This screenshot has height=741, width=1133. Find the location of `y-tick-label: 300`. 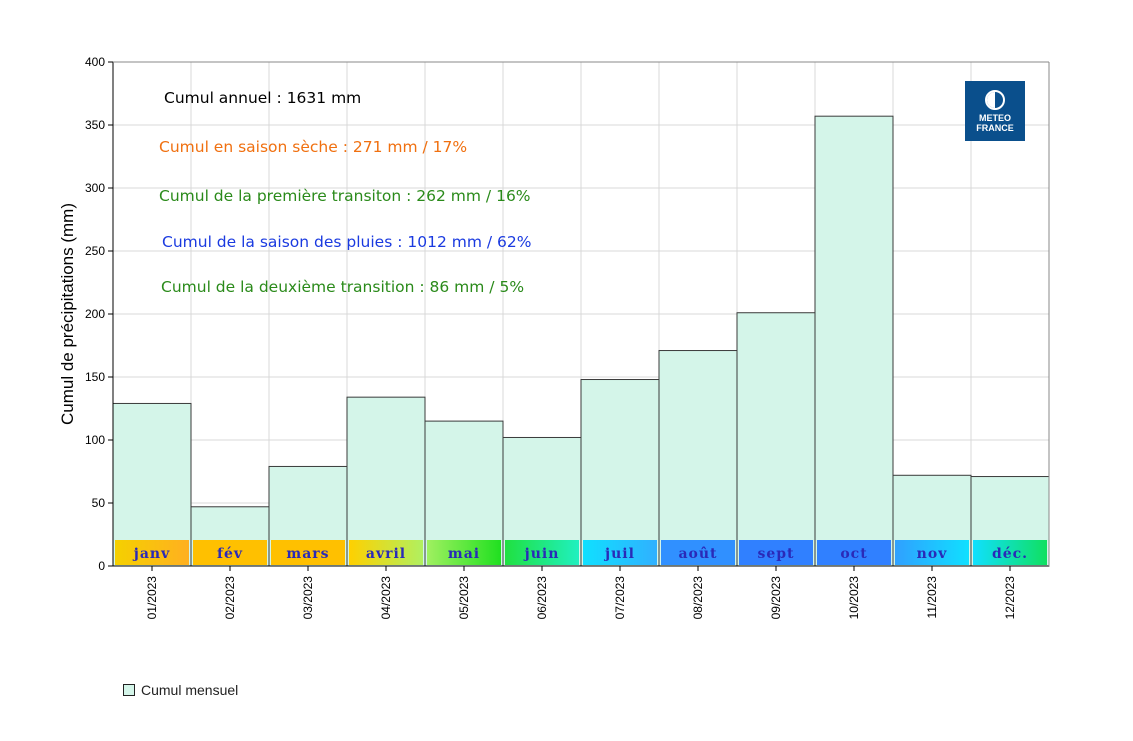

y-tick-label: 300 is located at coordinates (95, 188).